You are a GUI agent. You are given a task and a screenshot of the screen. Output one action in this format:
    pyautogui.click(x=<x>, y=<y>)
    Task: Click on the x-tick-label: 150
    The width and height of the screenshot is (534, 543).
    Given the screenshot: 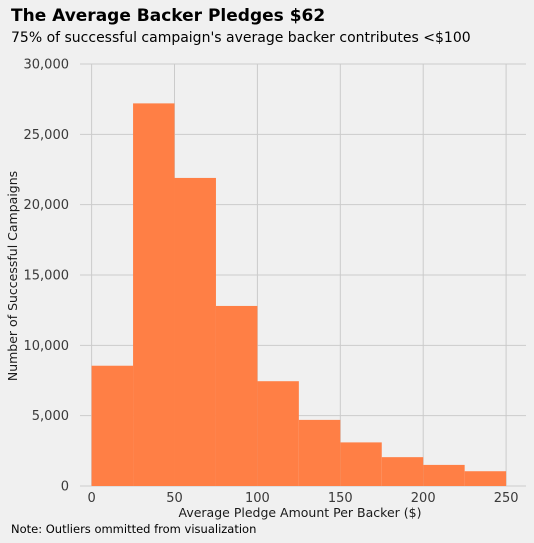 What is the action you would take?
    pyautogui.click(x=340, y=498)
    